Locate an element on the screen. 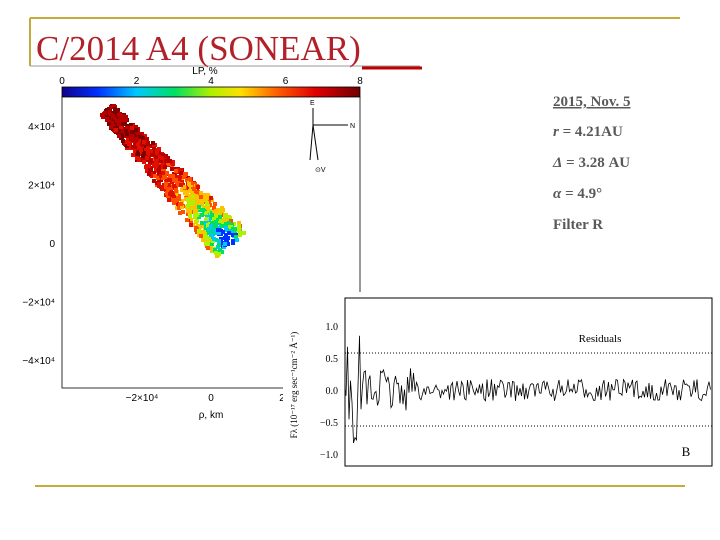  x-axis-label: ρ, km is located at coordinates (211, 415).